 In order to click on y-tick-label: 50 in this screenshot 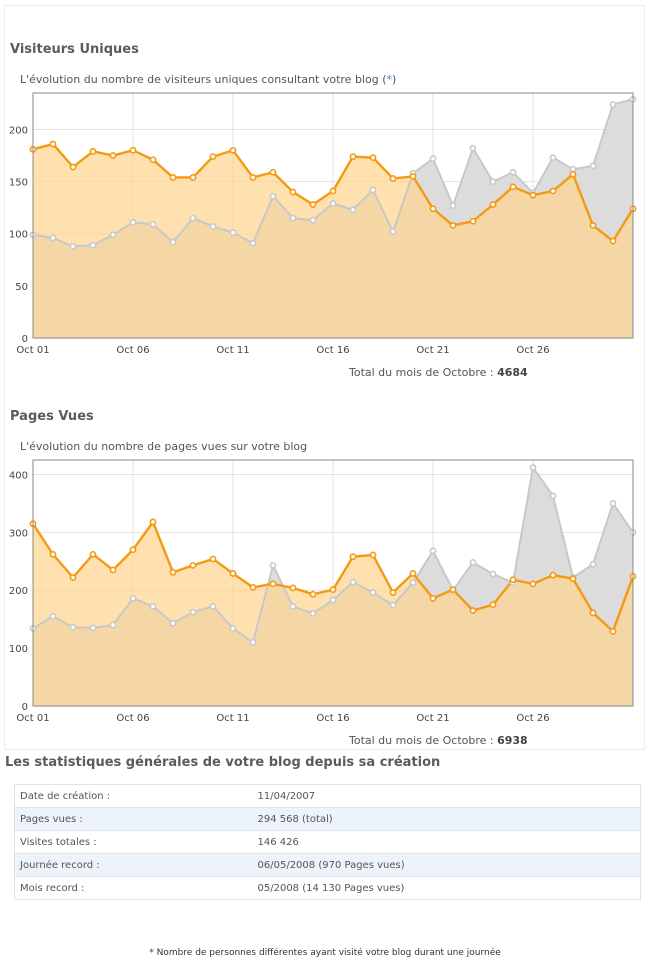, I will do `click(21, 287)`.